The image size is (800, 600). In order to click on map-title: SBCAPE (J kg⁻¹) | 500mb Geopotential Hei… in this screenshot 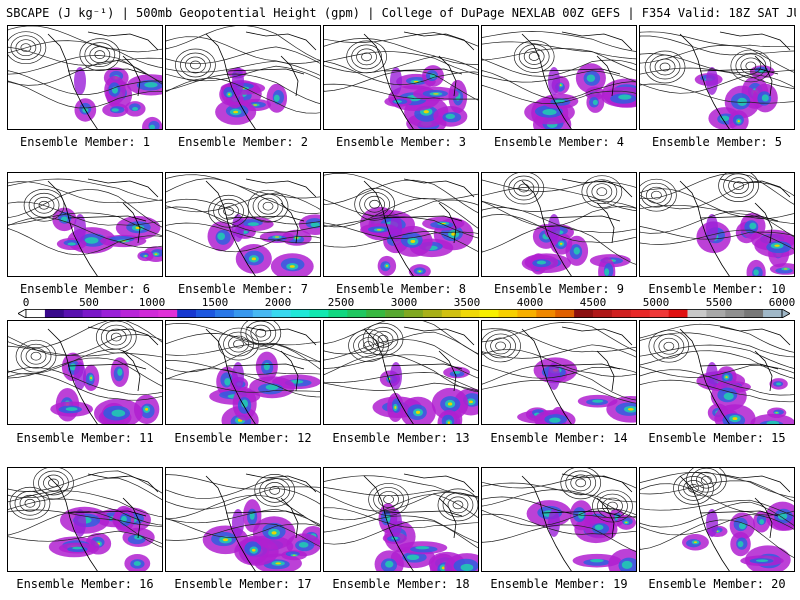, I will do `click(401, 13)`.